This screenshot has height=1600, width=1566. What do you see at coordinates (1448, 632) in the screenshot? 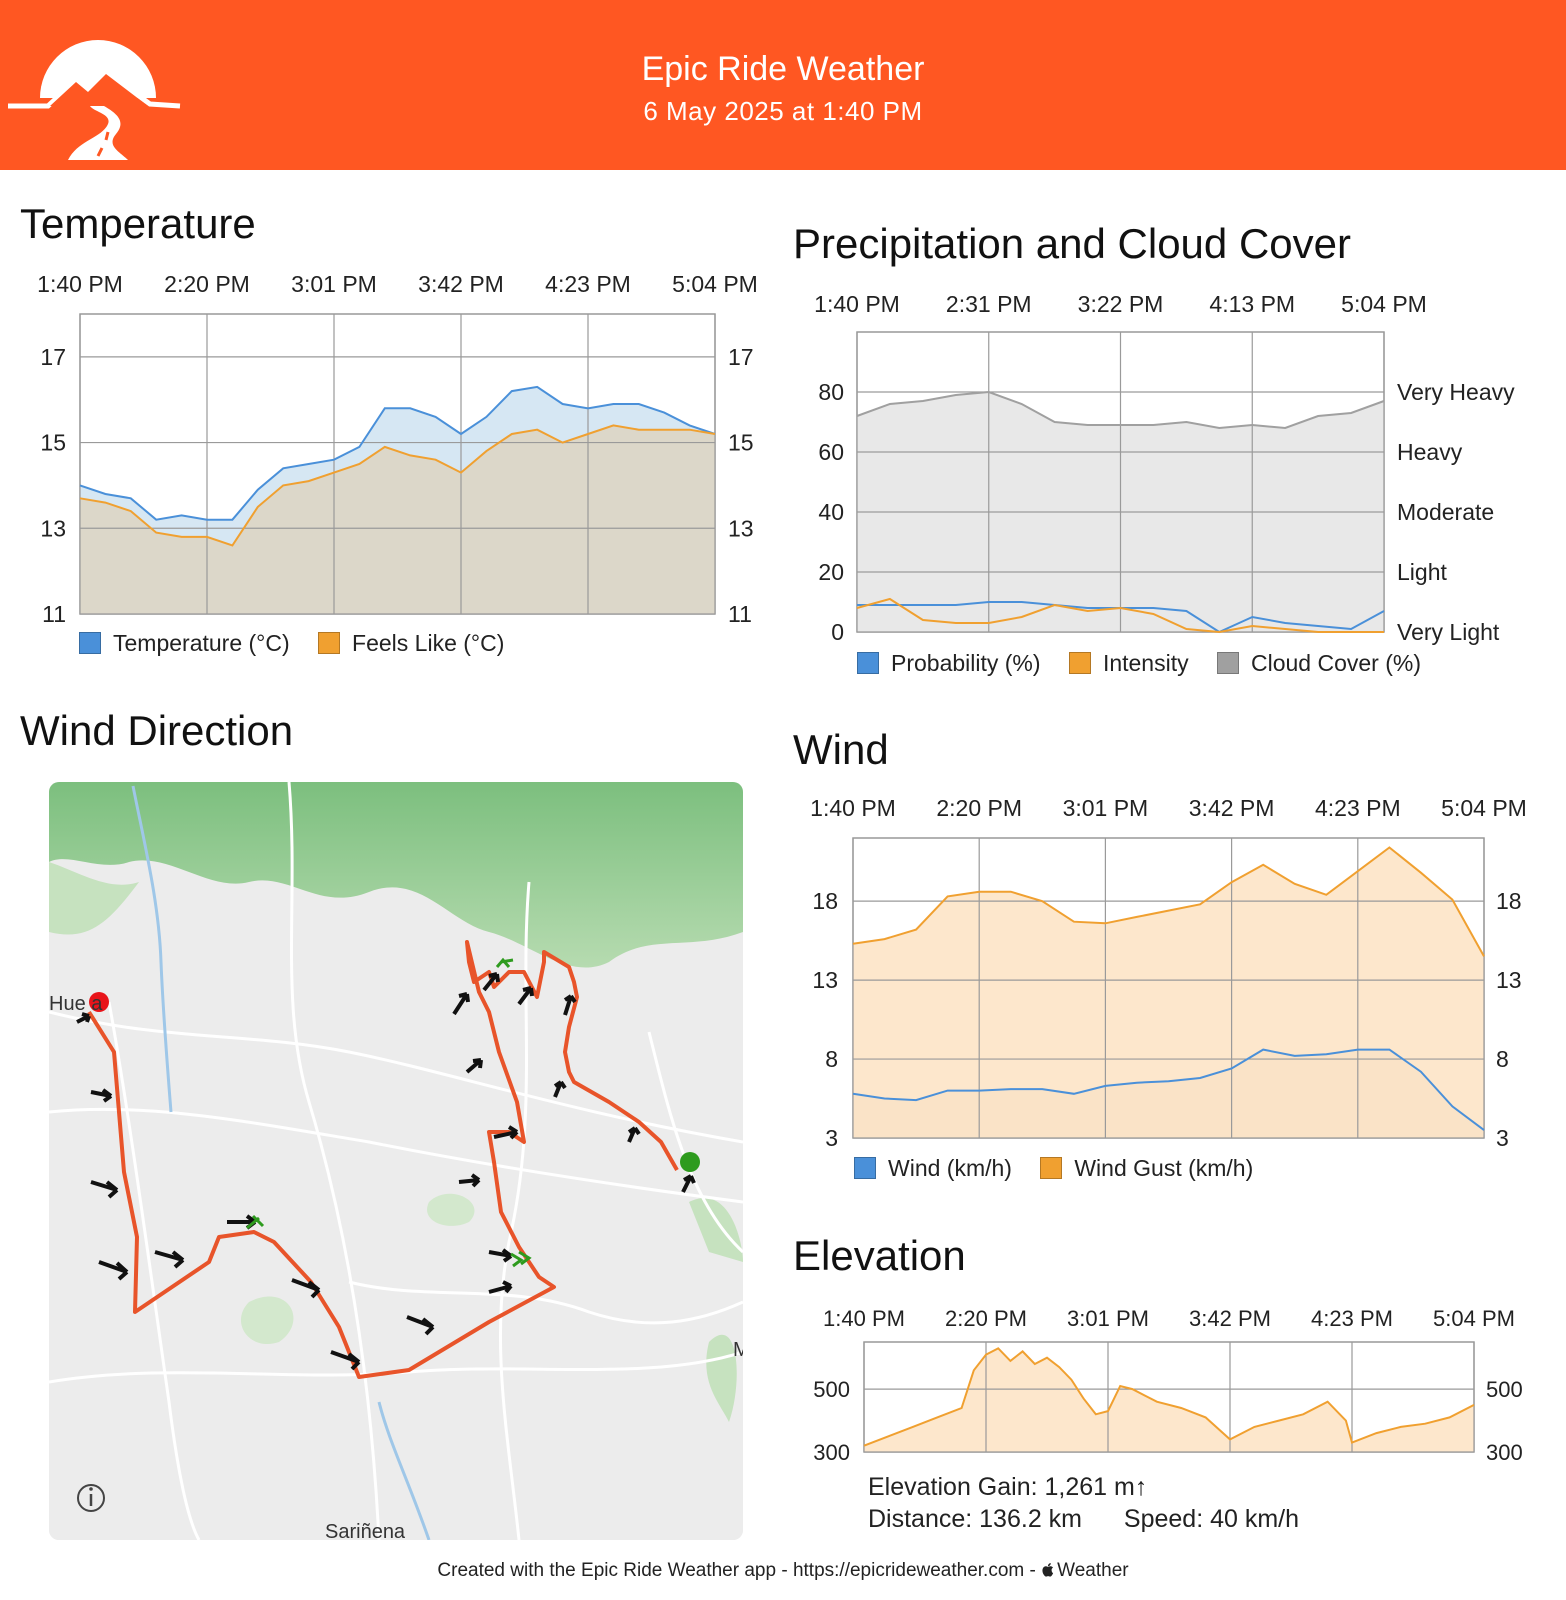
I see `intensity-level-label: Very Light` at bounding box center [1448, 632].